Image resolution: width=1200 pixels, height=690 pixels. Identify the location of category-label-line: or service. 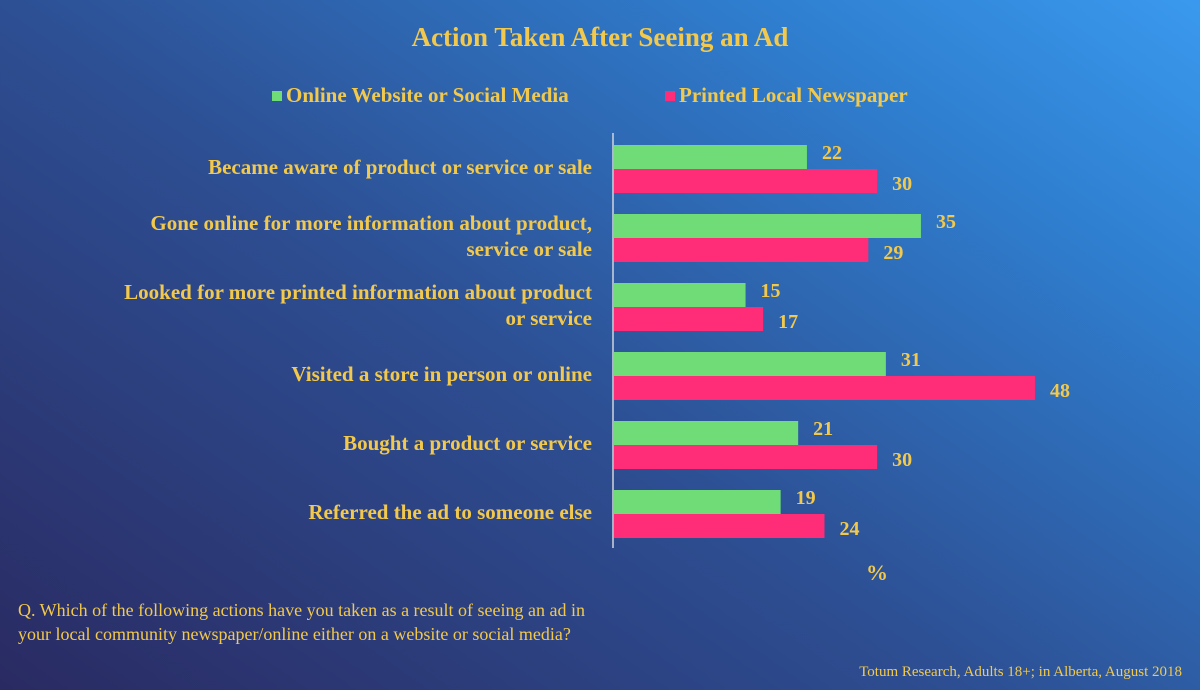
(548, 318).